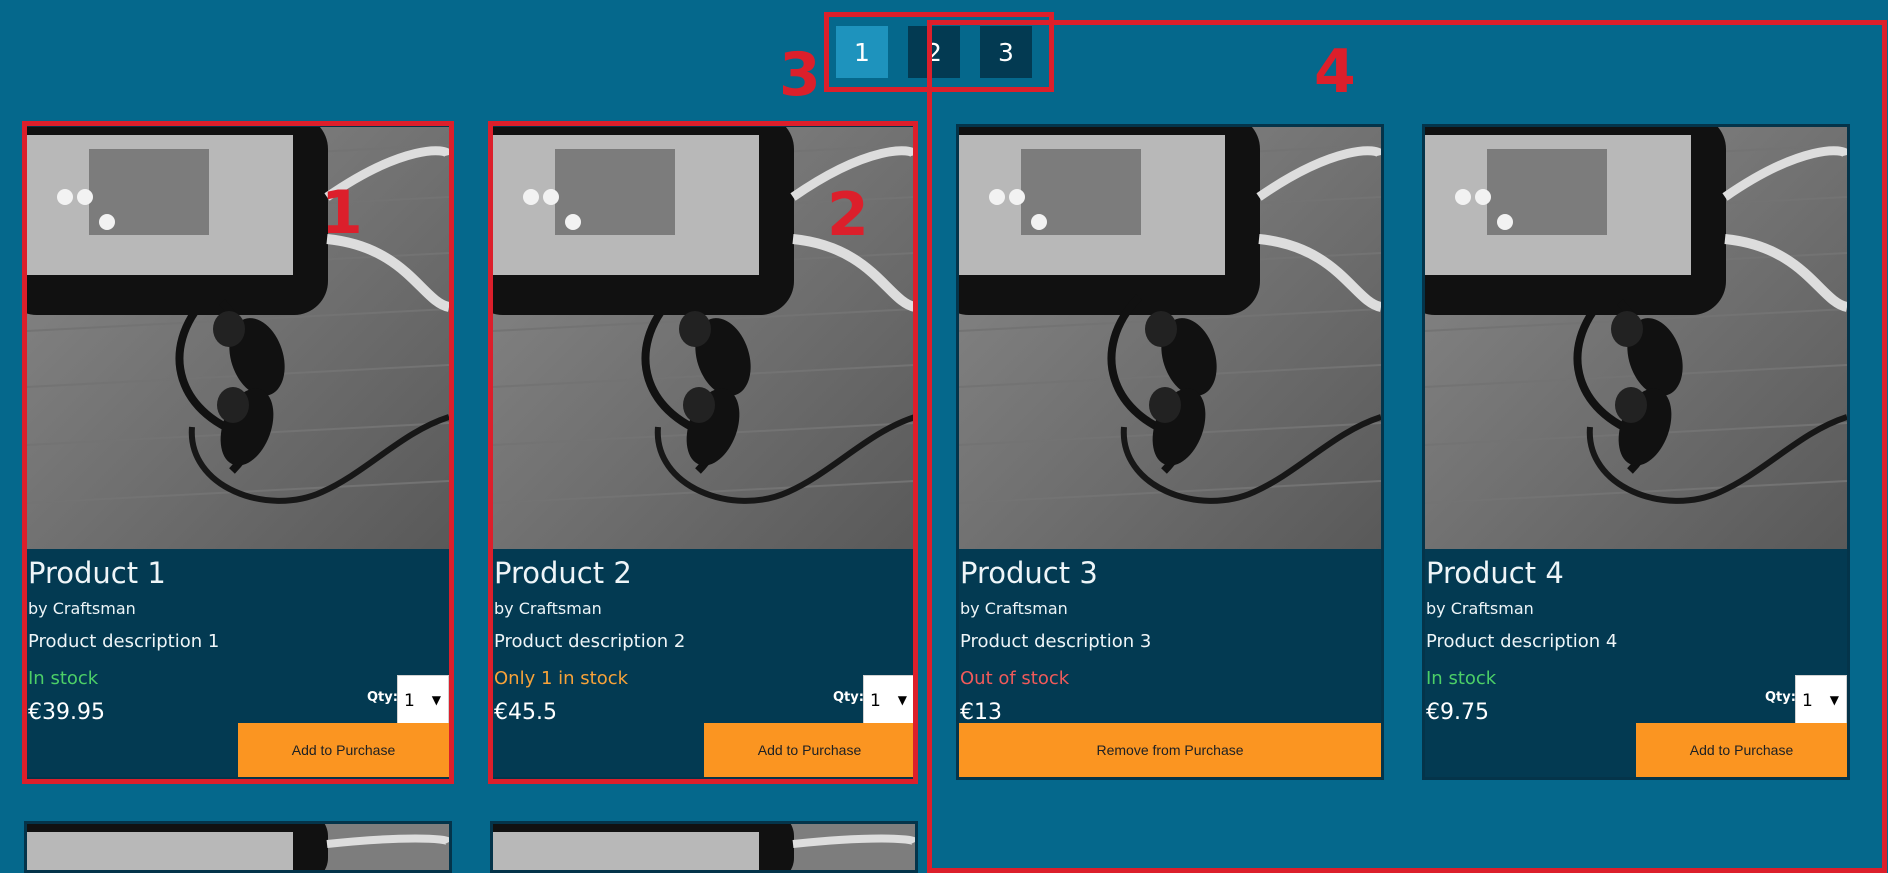  What do you see at coordinates (563, 573) in the screenshot?
I see `product-title: Product 2` at bounding box center [563, 573].